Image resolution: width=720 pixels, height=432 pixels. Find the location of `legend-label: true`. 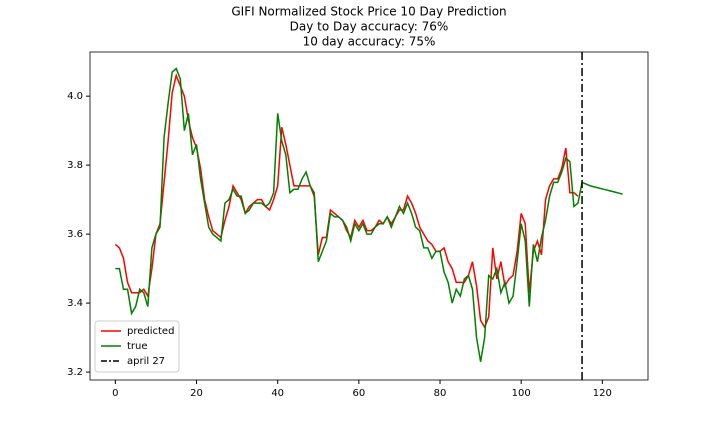

legend-label: true is located at coordinates (137, 346).